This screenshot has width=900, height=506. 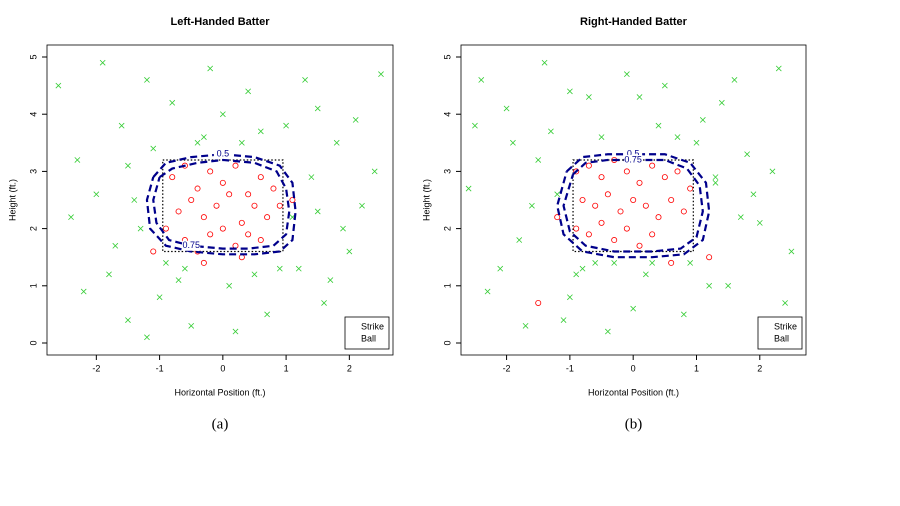 I want to click on x-tick-label: 2, so click(x=759, y=368).